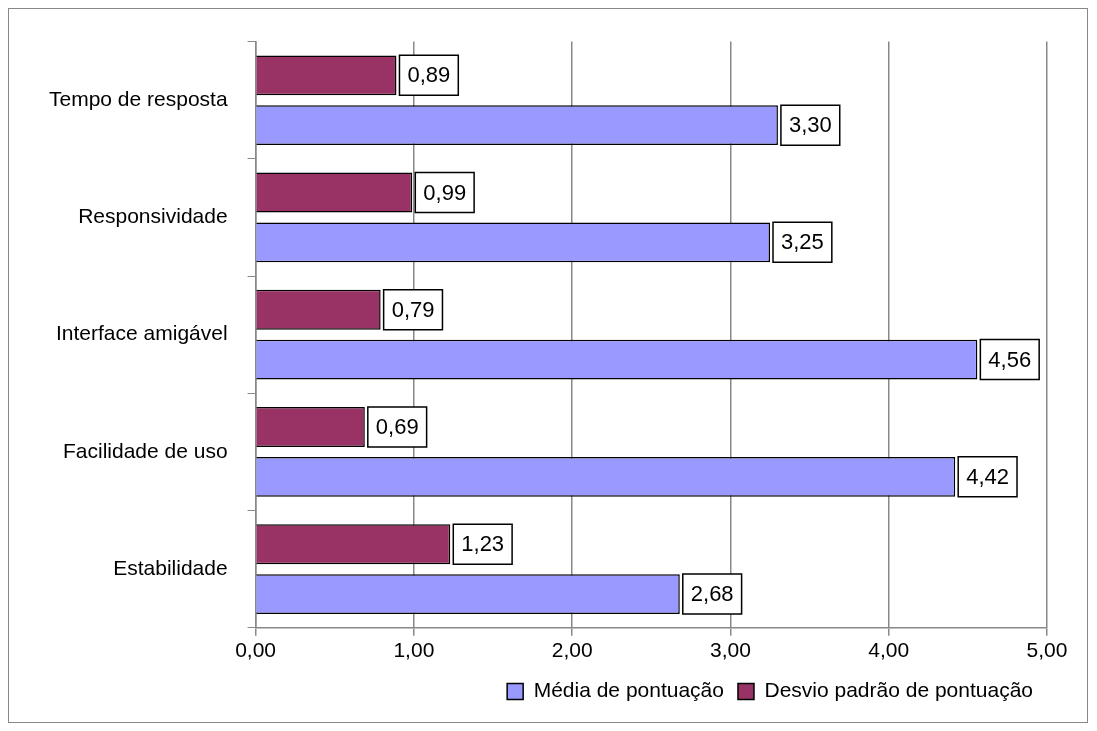  Describe the element at coordinates (429, 75) in the screenshot. I see `data-label: 0,89` at that location.